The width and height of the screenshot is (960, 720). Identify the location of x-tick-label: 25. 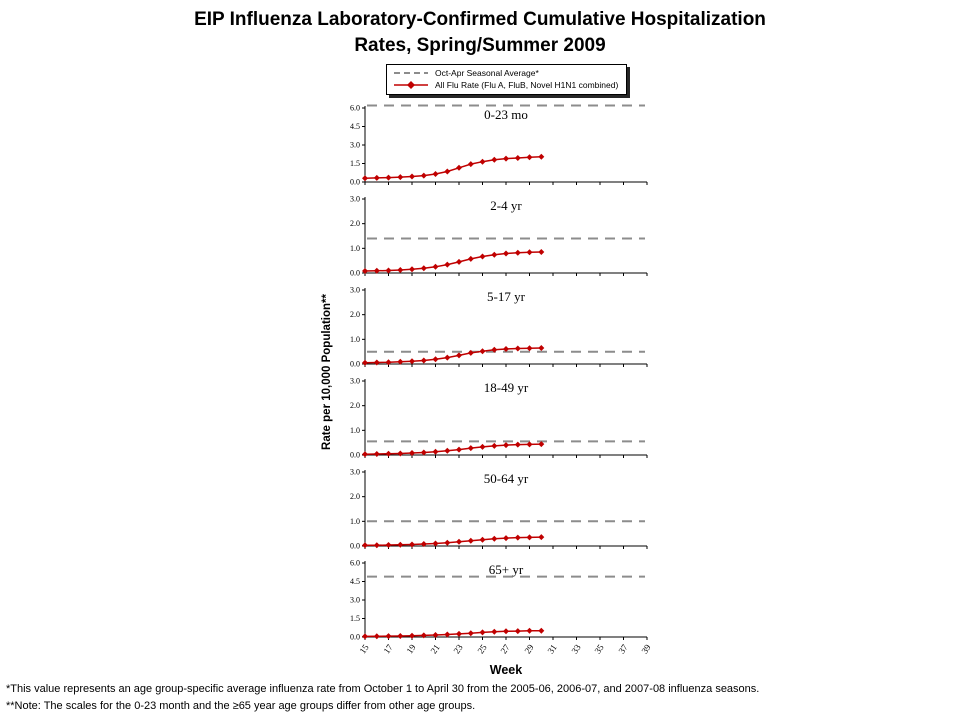
(481, 649).